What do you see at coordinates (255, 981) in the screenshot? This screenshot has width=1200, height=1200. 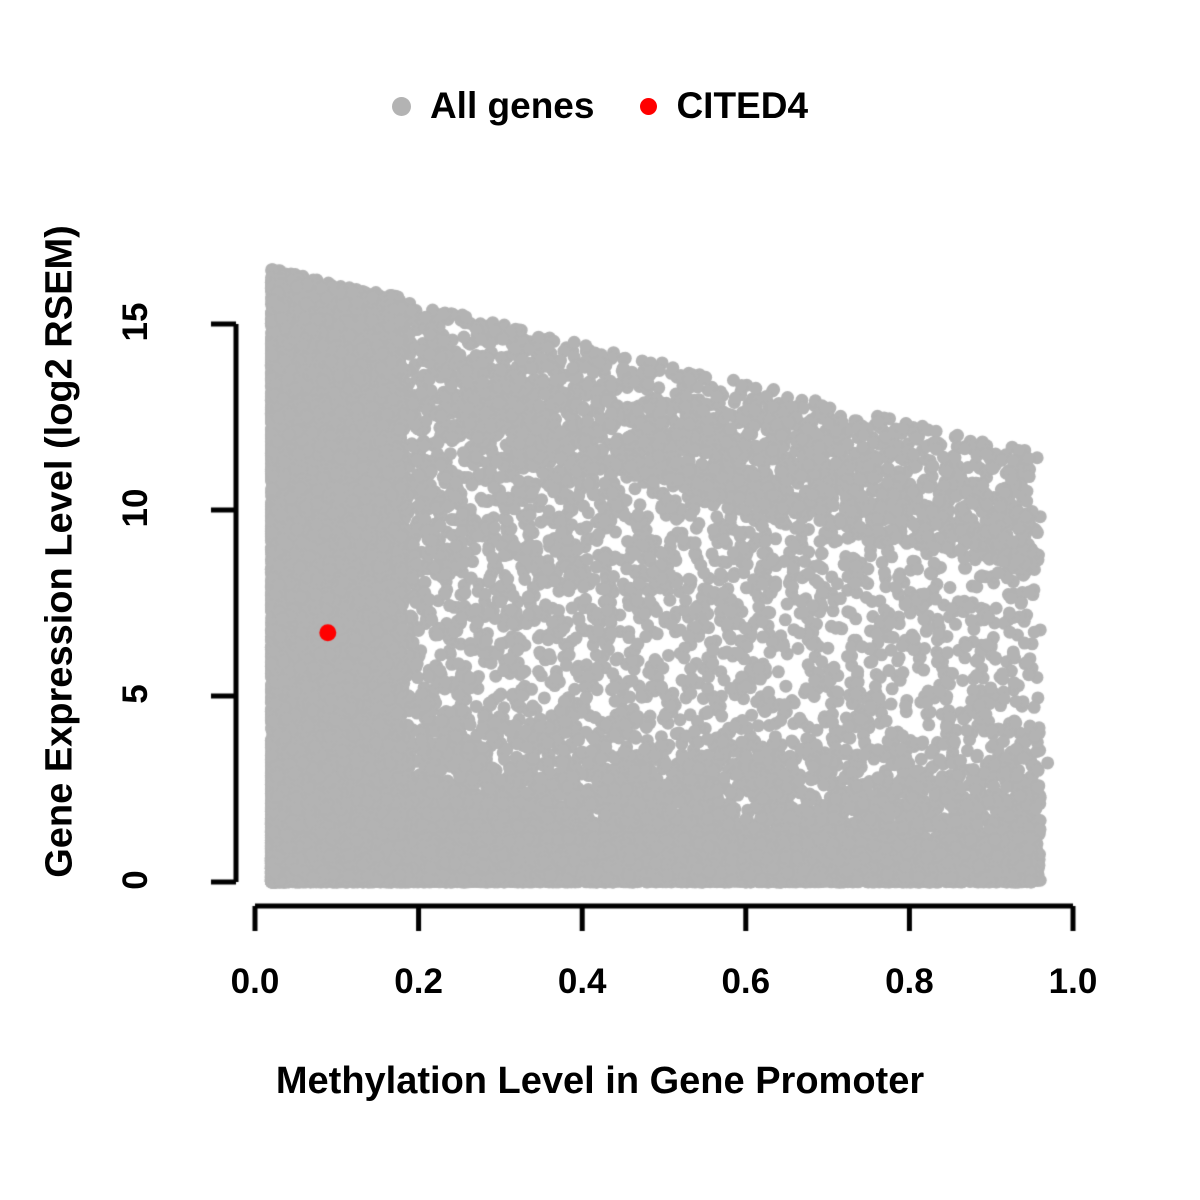 I see `x-tick-label-0: 0.0` at bounding box center [255, 981].